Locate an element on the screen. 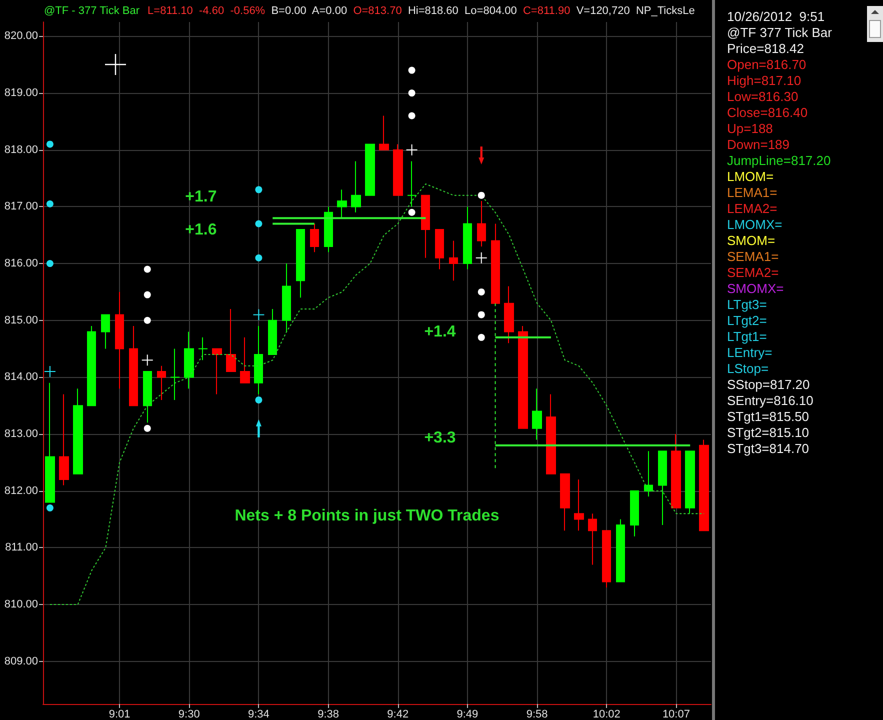 The width and height of the screenshot is (883, 720). y-tick-label: 810.00 is located at coordinates (21, 604).